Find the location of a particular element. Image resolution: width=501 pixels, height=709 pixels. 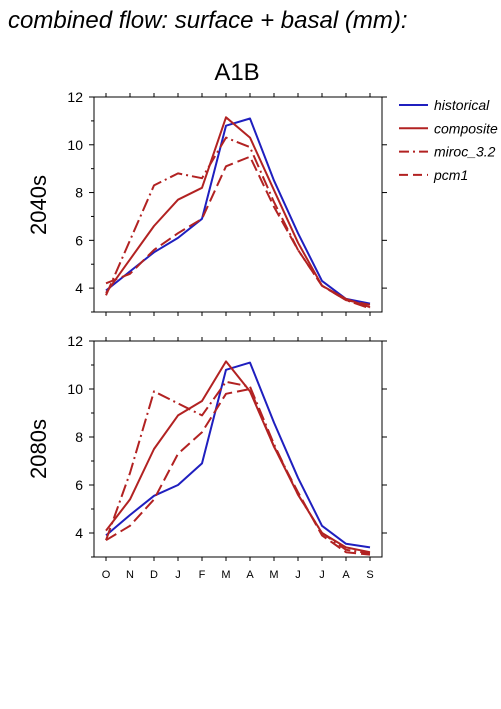

legend-label: historical is located at coordinates (462, 105).